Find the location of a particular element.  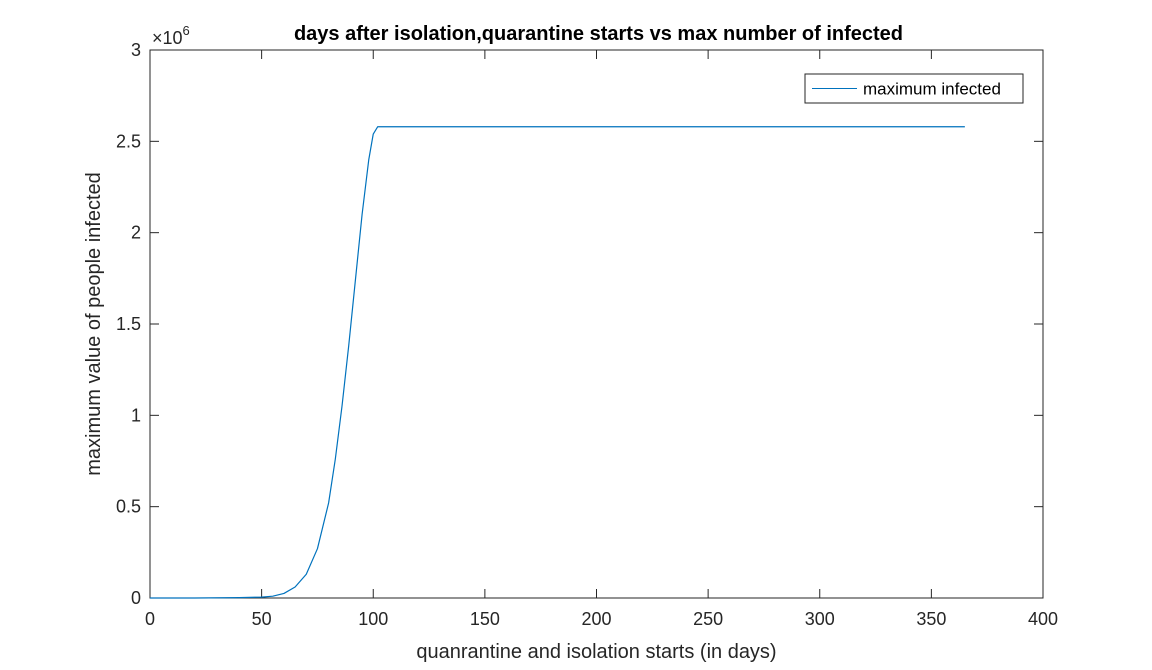

x-tick-label: 200 is located at coordinates (596, 619).